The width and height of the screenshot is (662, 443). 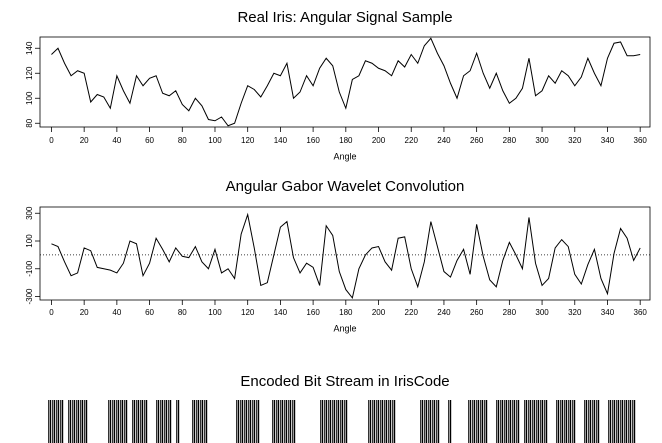 What do you see at coordinates (29, 122) in the screenshot?
I see `y-tick-label: 80` at bounding box center [29, 122].